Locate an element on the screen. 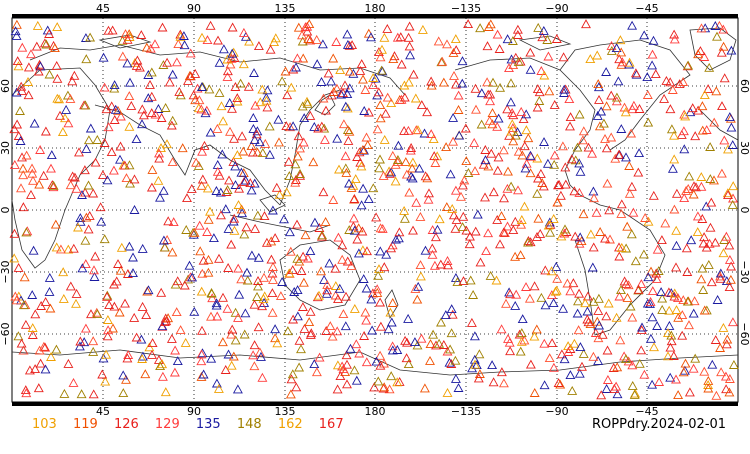  lat-tick-right: −30 is located at coordinates (744, 271).